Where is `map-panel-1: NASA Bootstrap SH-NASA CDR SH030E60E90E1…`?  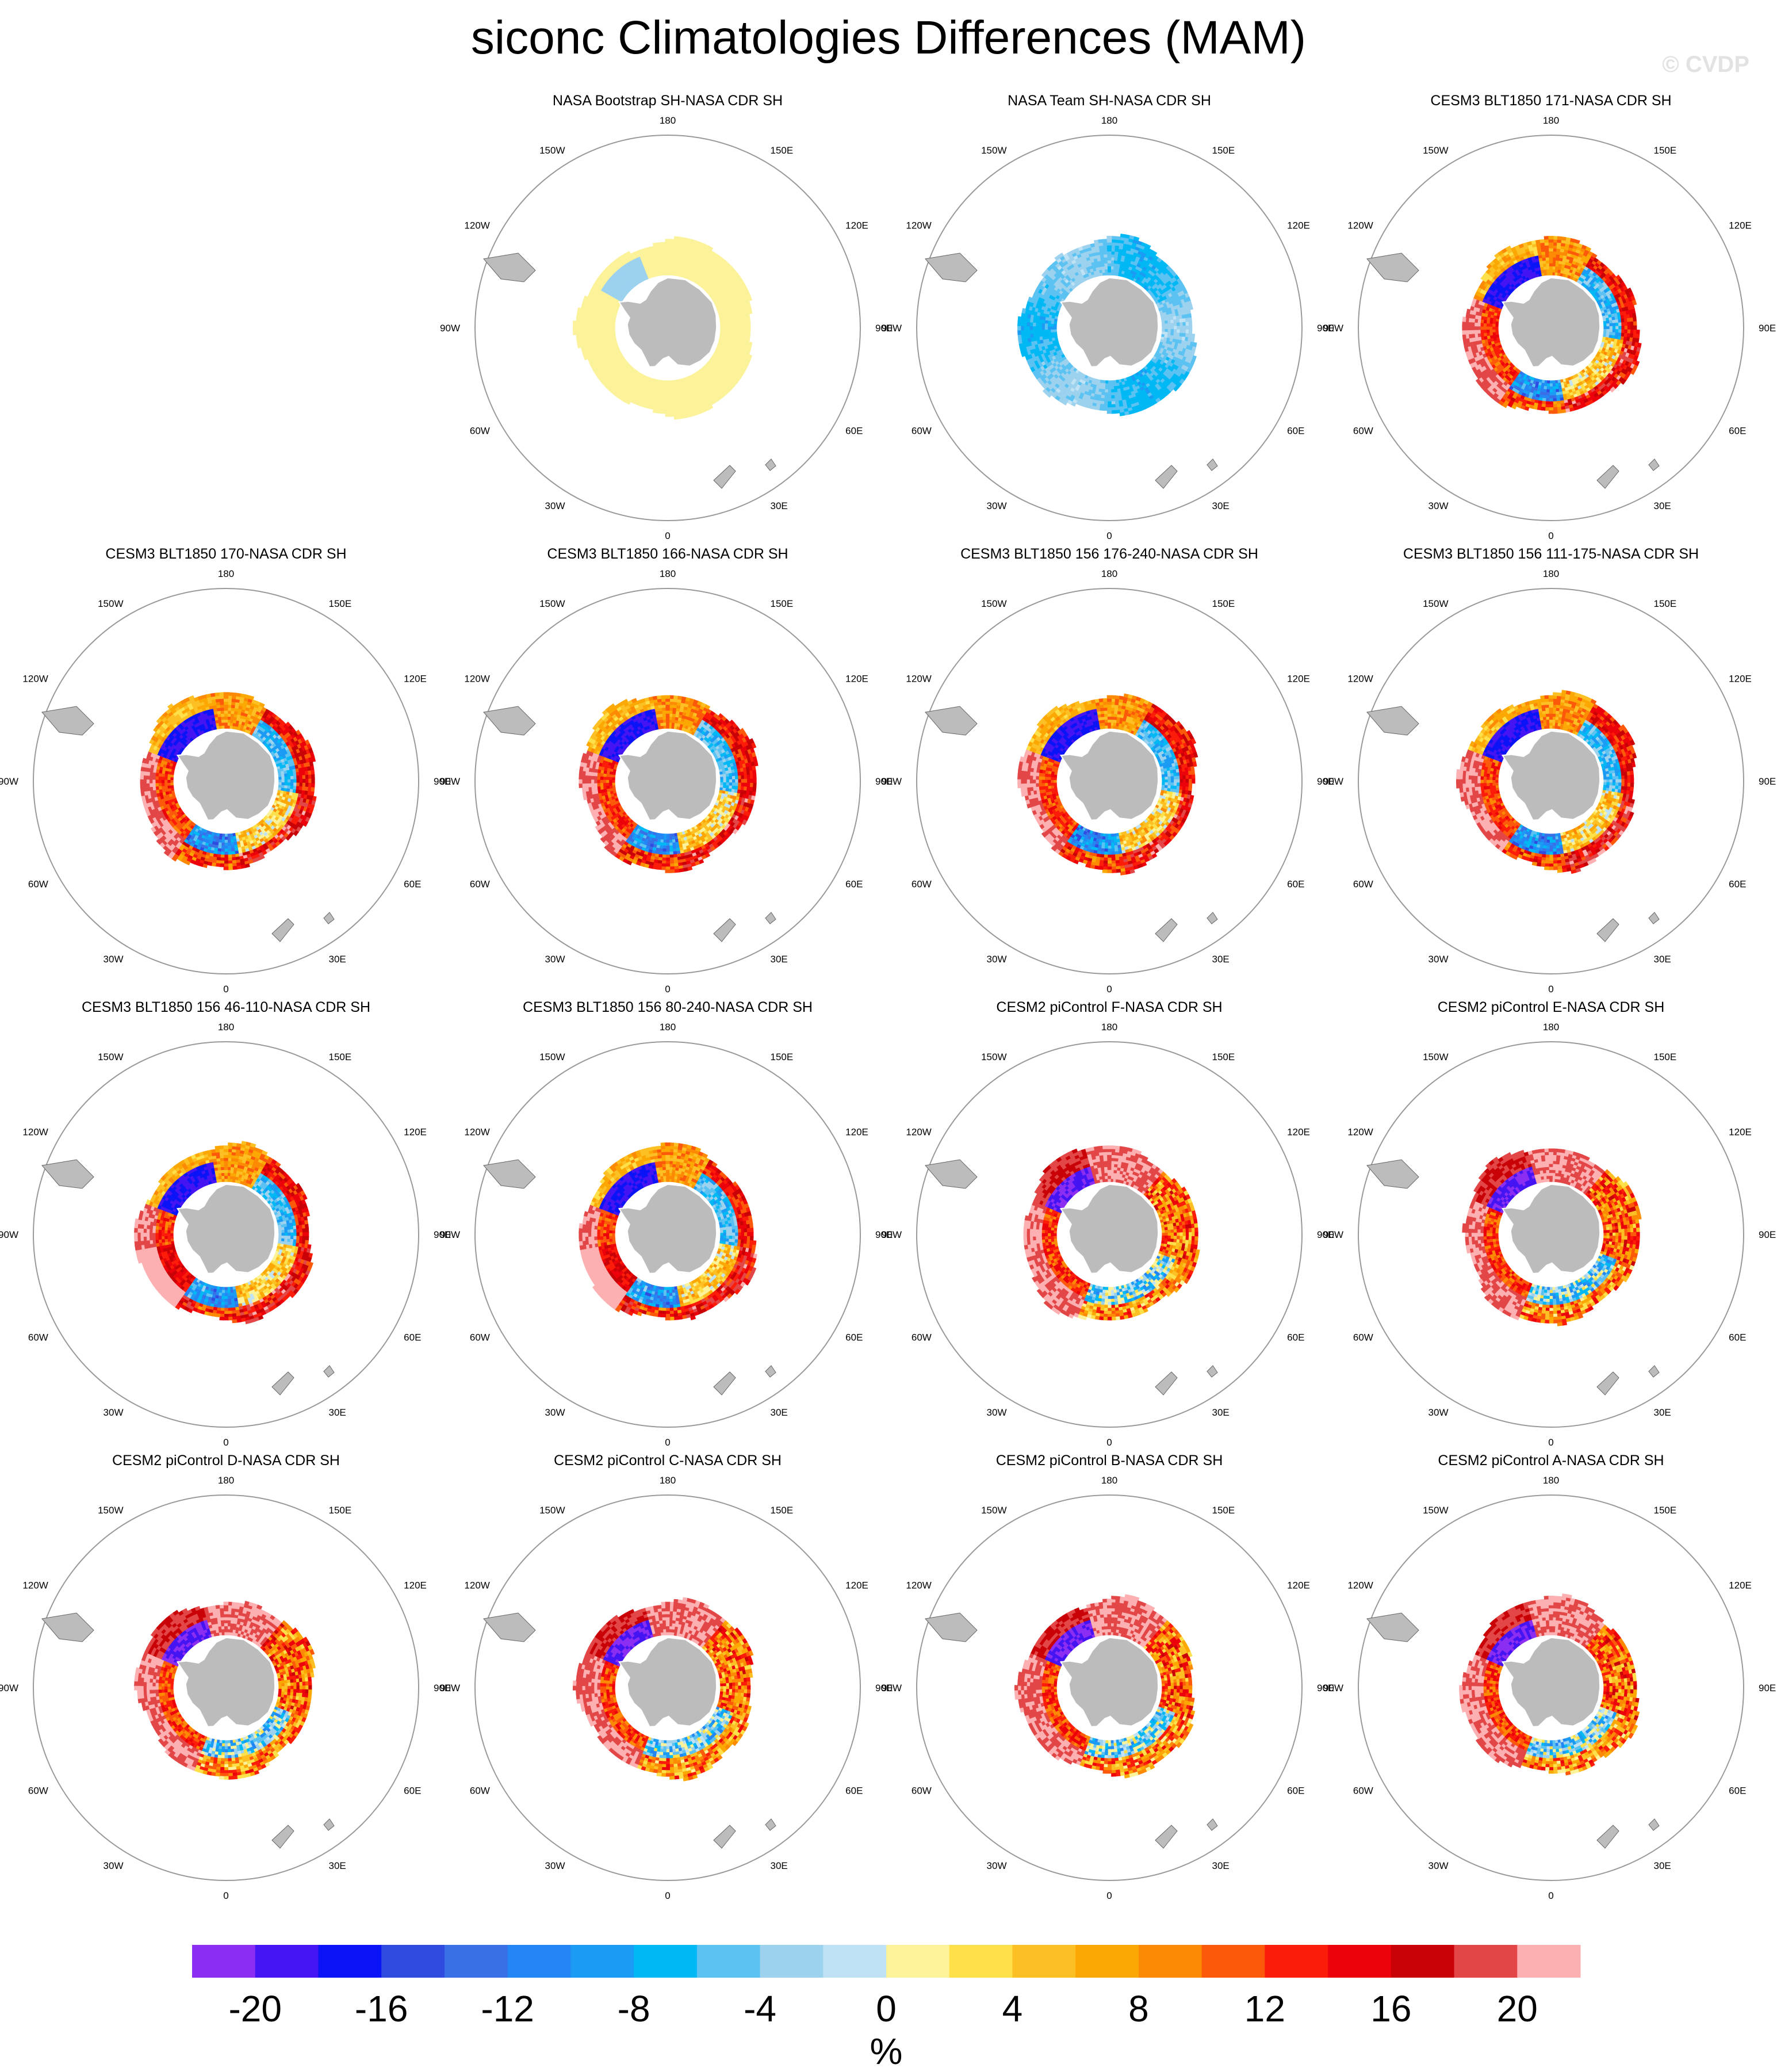 map-panel-1: NASA Bootstrap SH-NASA CDR SH030E60E90E1… is located at coordinates (666, 317).